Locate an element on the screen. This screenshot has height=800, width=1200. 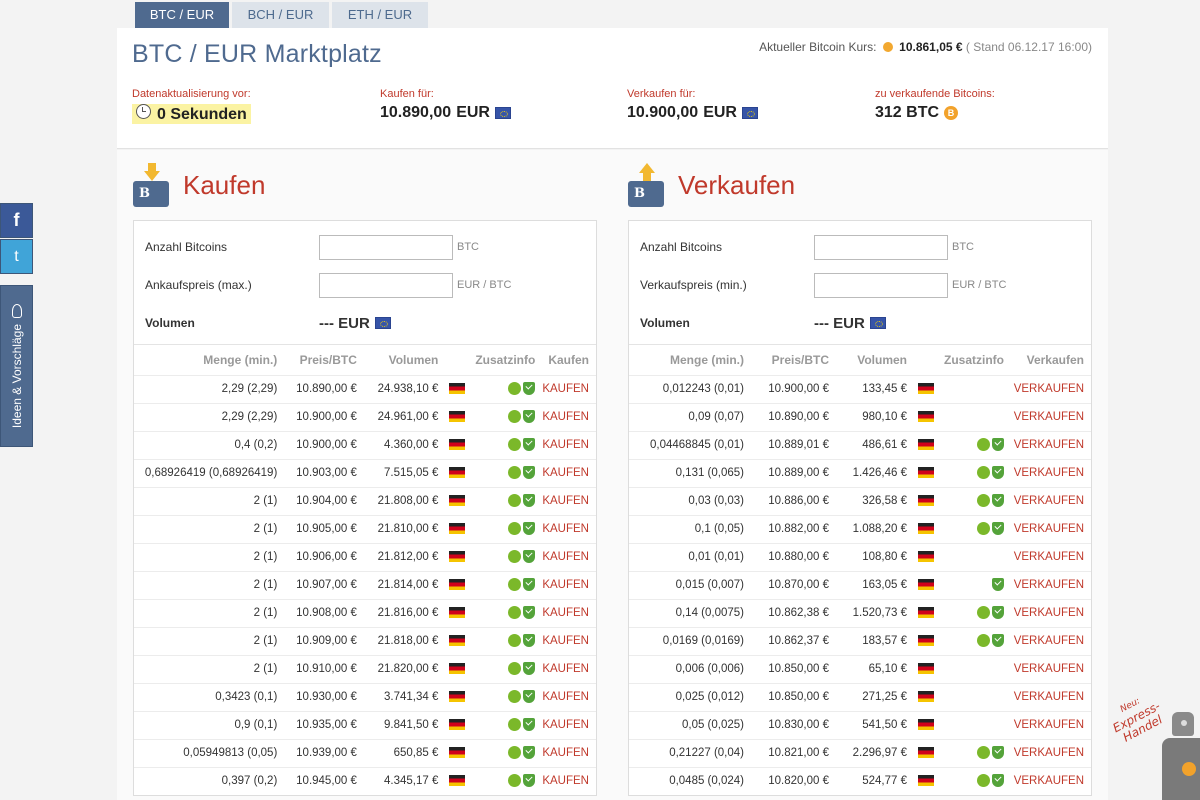
cell-menge: 0,012243 (0,01) is located at coordinates (690, 388).